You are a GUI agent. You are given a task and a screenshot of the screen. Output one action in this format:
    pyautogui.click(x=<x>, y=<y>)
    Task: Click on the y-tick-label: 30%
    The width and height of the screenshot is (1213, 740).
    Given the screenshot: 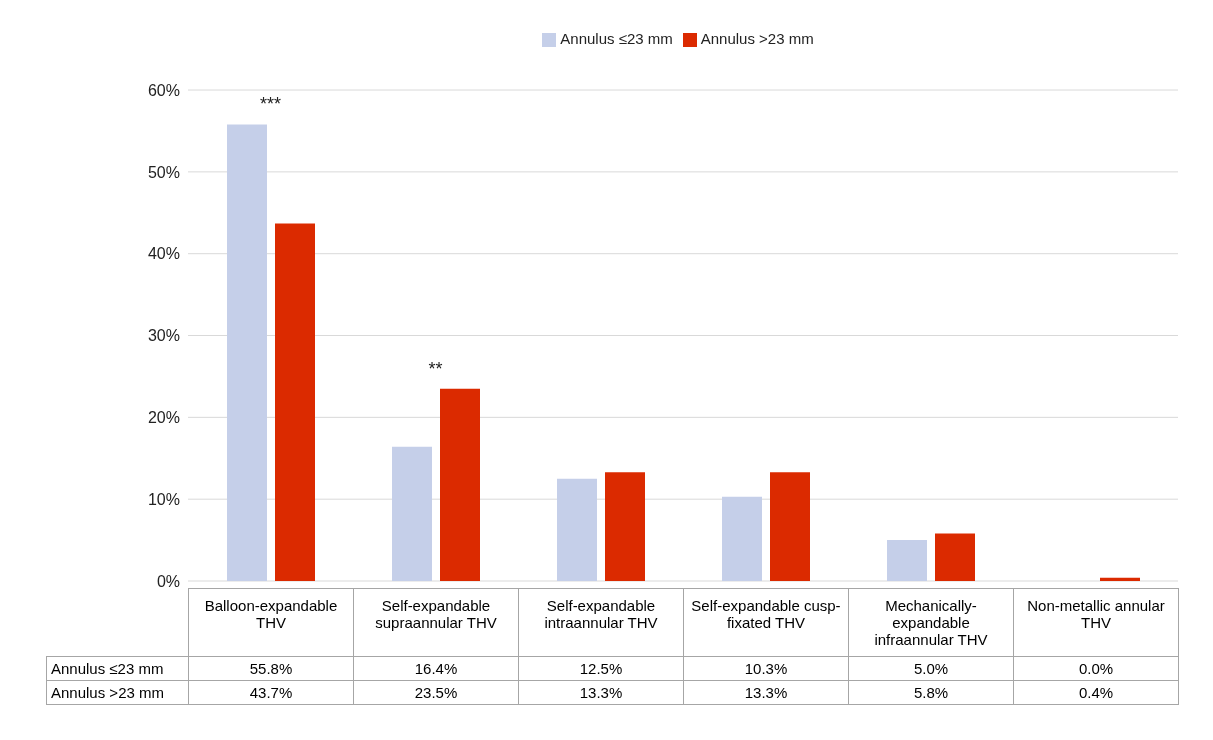 What is the action you would take?
    pyautogui.click(x=163, y=336)
    